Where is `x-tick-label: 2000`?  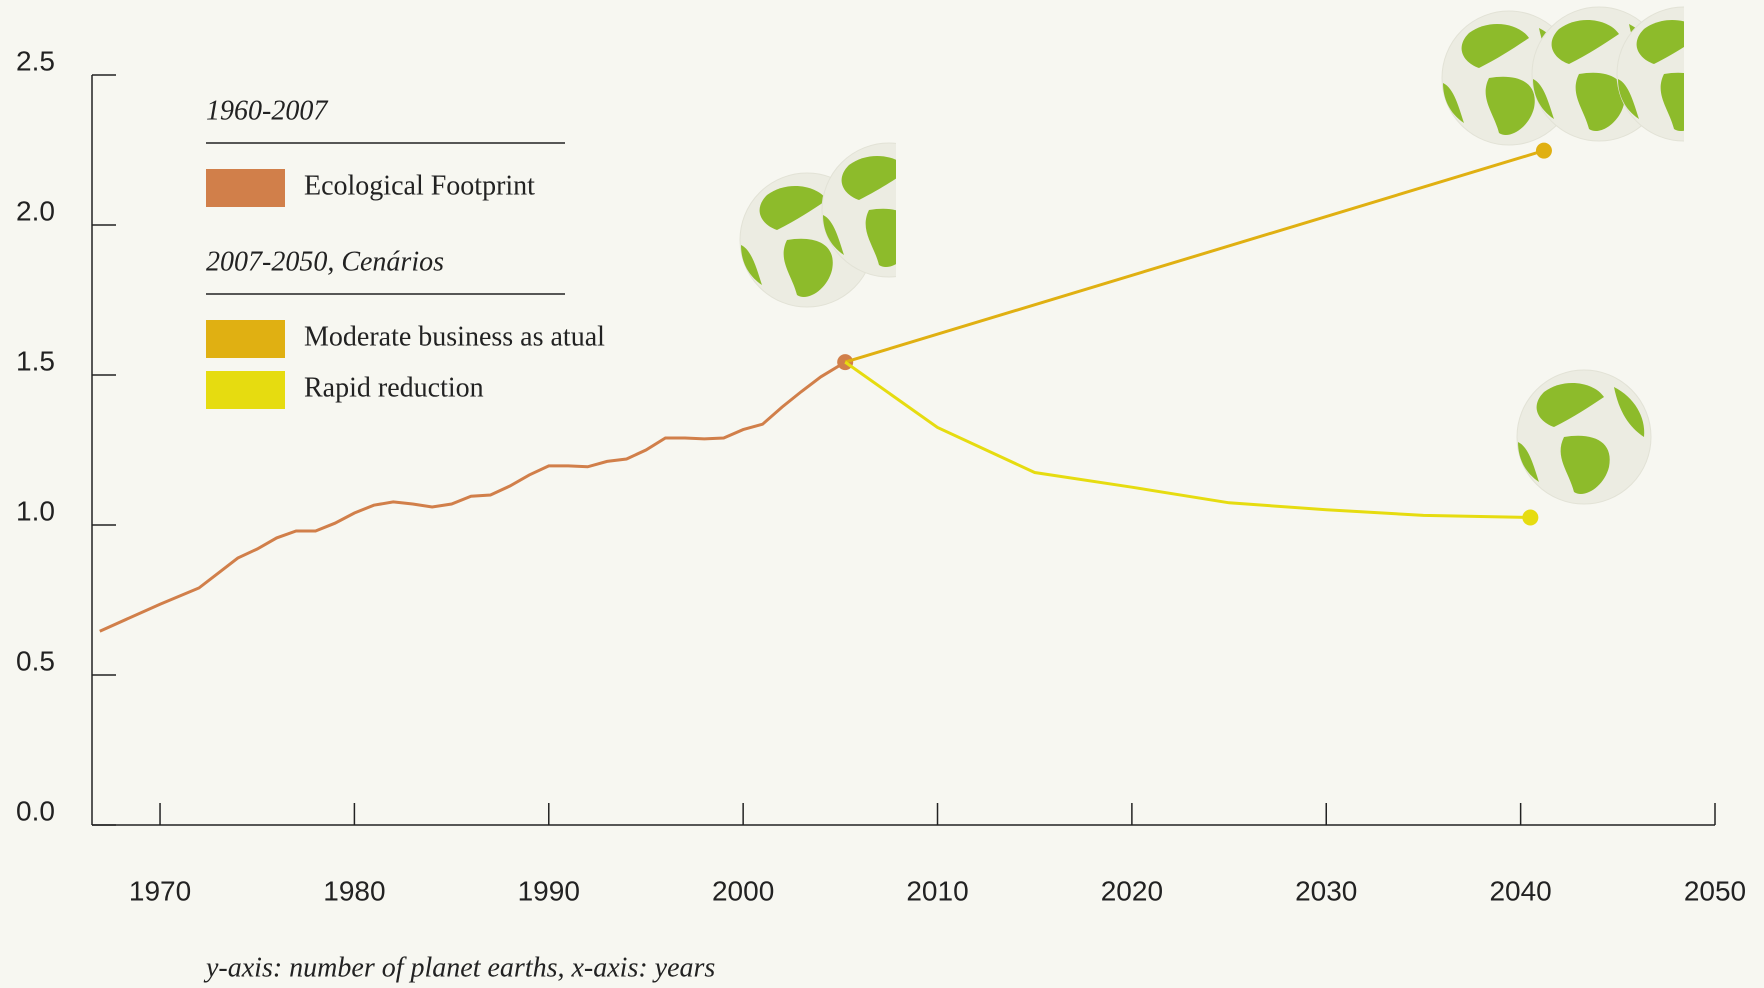
x-tick-label: 2000 is located at coordinates (743, 890).